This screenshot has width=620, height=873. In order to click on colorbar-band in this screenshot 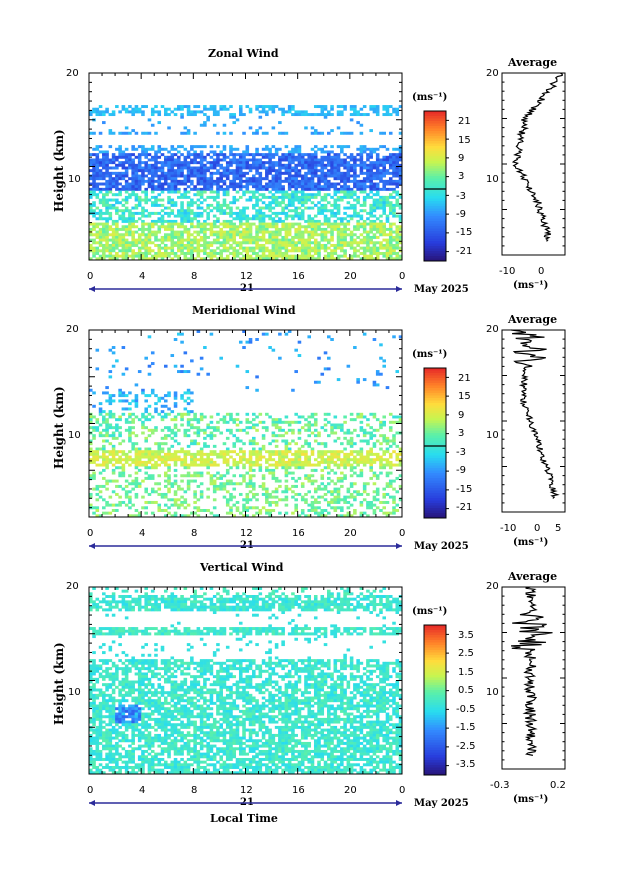, I will do `click(435, 170)`.